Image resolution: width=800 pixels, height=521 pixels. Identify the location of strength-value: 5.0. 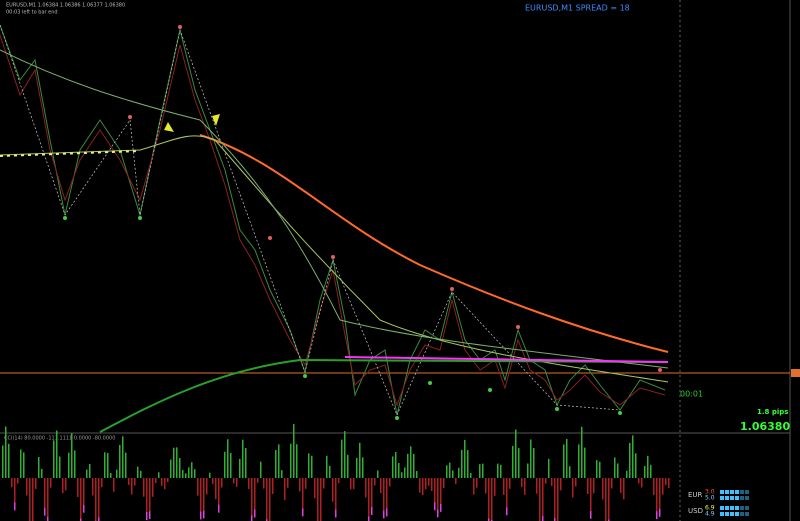
(710, 498).